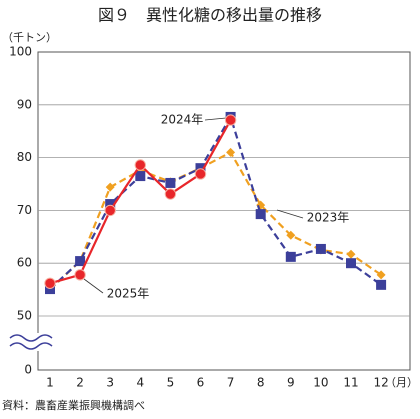 This screenshot has height=419, width=420. I want to click on x-tick-label: 12, so click(380, 383).